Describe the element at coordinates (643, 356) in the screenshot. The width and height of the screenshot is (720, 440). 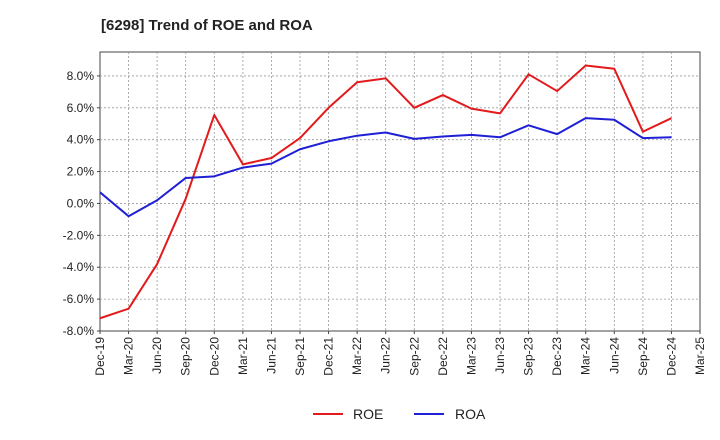
I see `x-tick-label: Sep-24` at that location.